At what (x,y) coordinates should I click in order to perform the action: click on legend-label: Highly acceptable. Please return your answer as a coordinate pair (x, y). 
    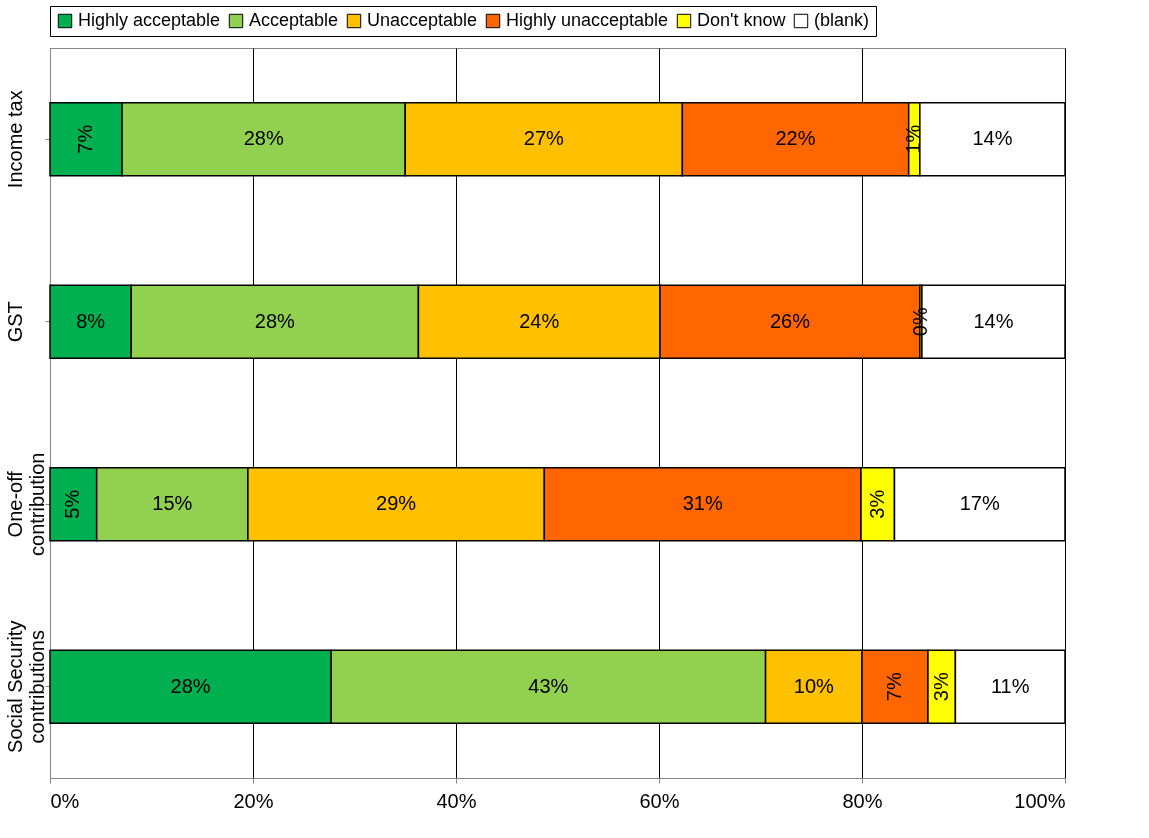
    Looking at the image, I should click on (149, 20).